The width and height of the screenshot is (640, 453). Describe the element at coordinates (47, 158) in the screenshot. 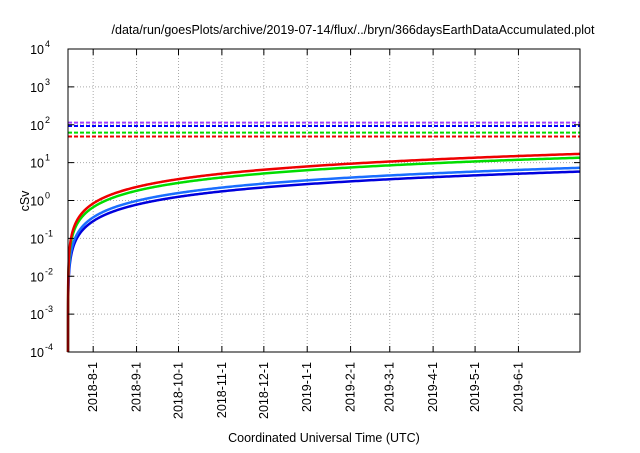

I see `y-tick-exponent: 1` at that location.